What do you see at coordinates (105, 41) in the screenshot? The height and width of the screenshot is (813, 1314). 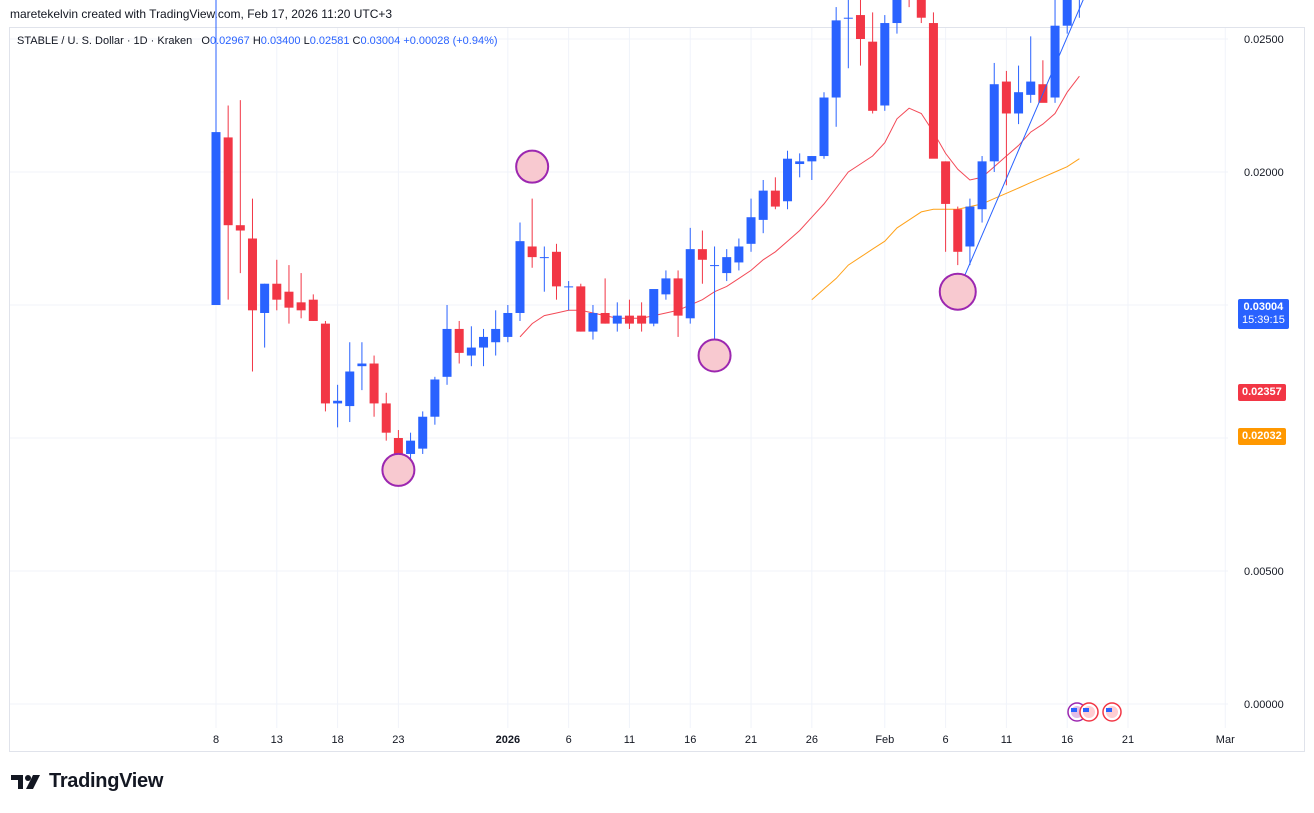 I see `symbol-name: STABLE / U. S. Dollar · 1D · Kraken` at bounding box center [105, 41].